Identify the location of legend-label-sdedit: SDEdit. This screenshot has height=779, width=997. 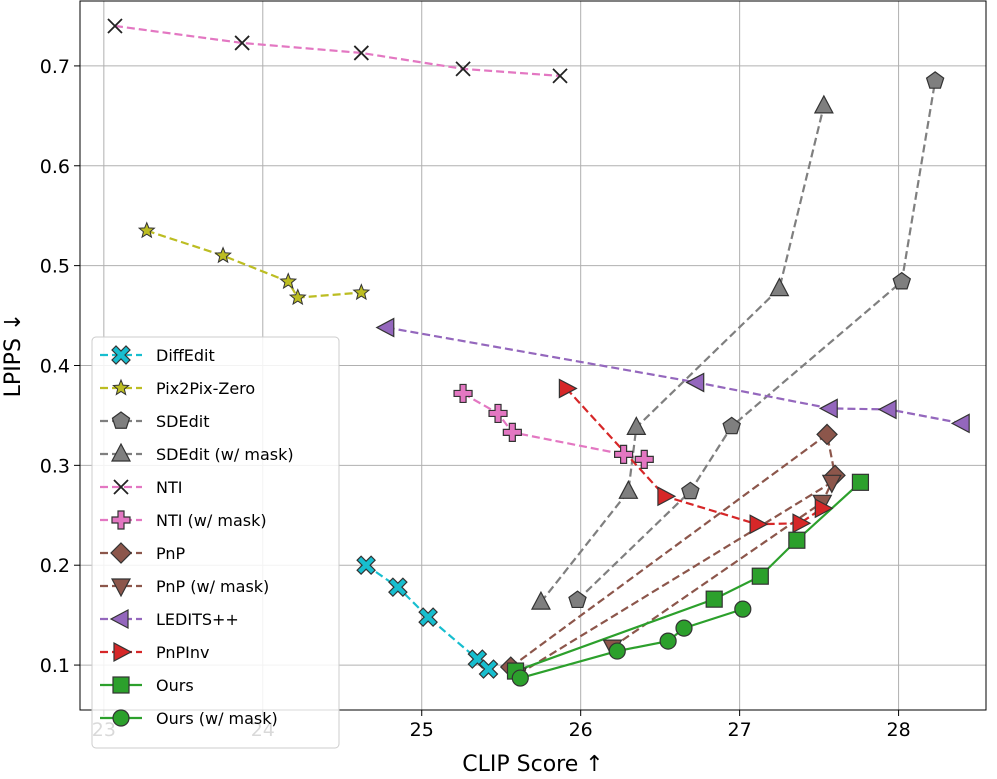
(182, 421).